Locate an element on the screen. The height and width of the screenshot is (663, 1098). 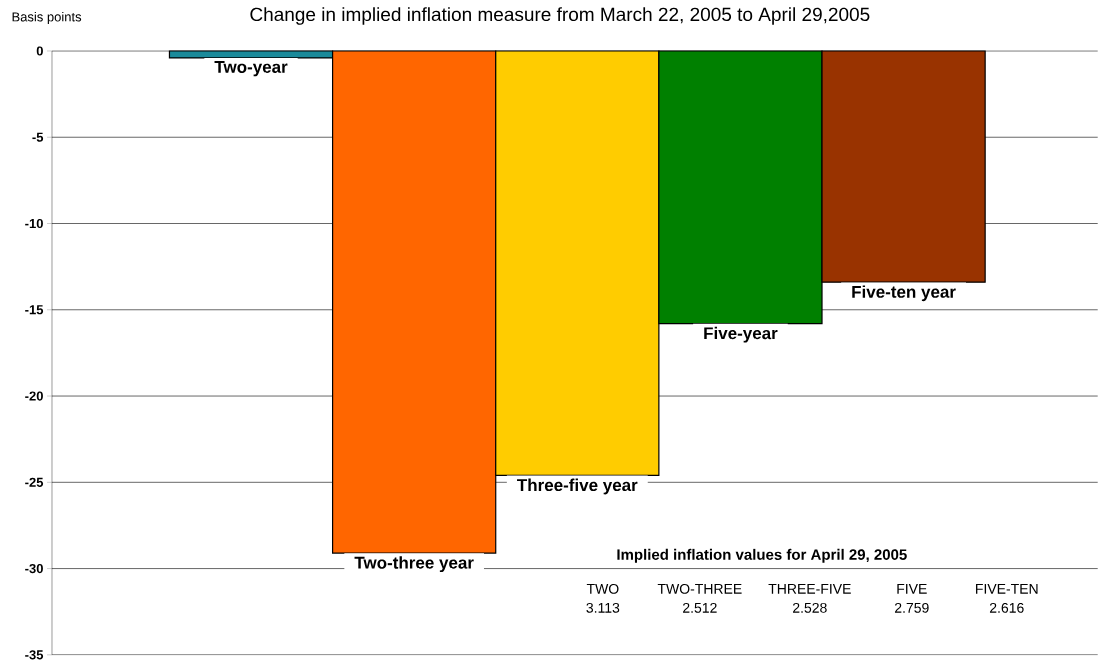
y-tick-label: -5 is located at coordinates (38, 137).